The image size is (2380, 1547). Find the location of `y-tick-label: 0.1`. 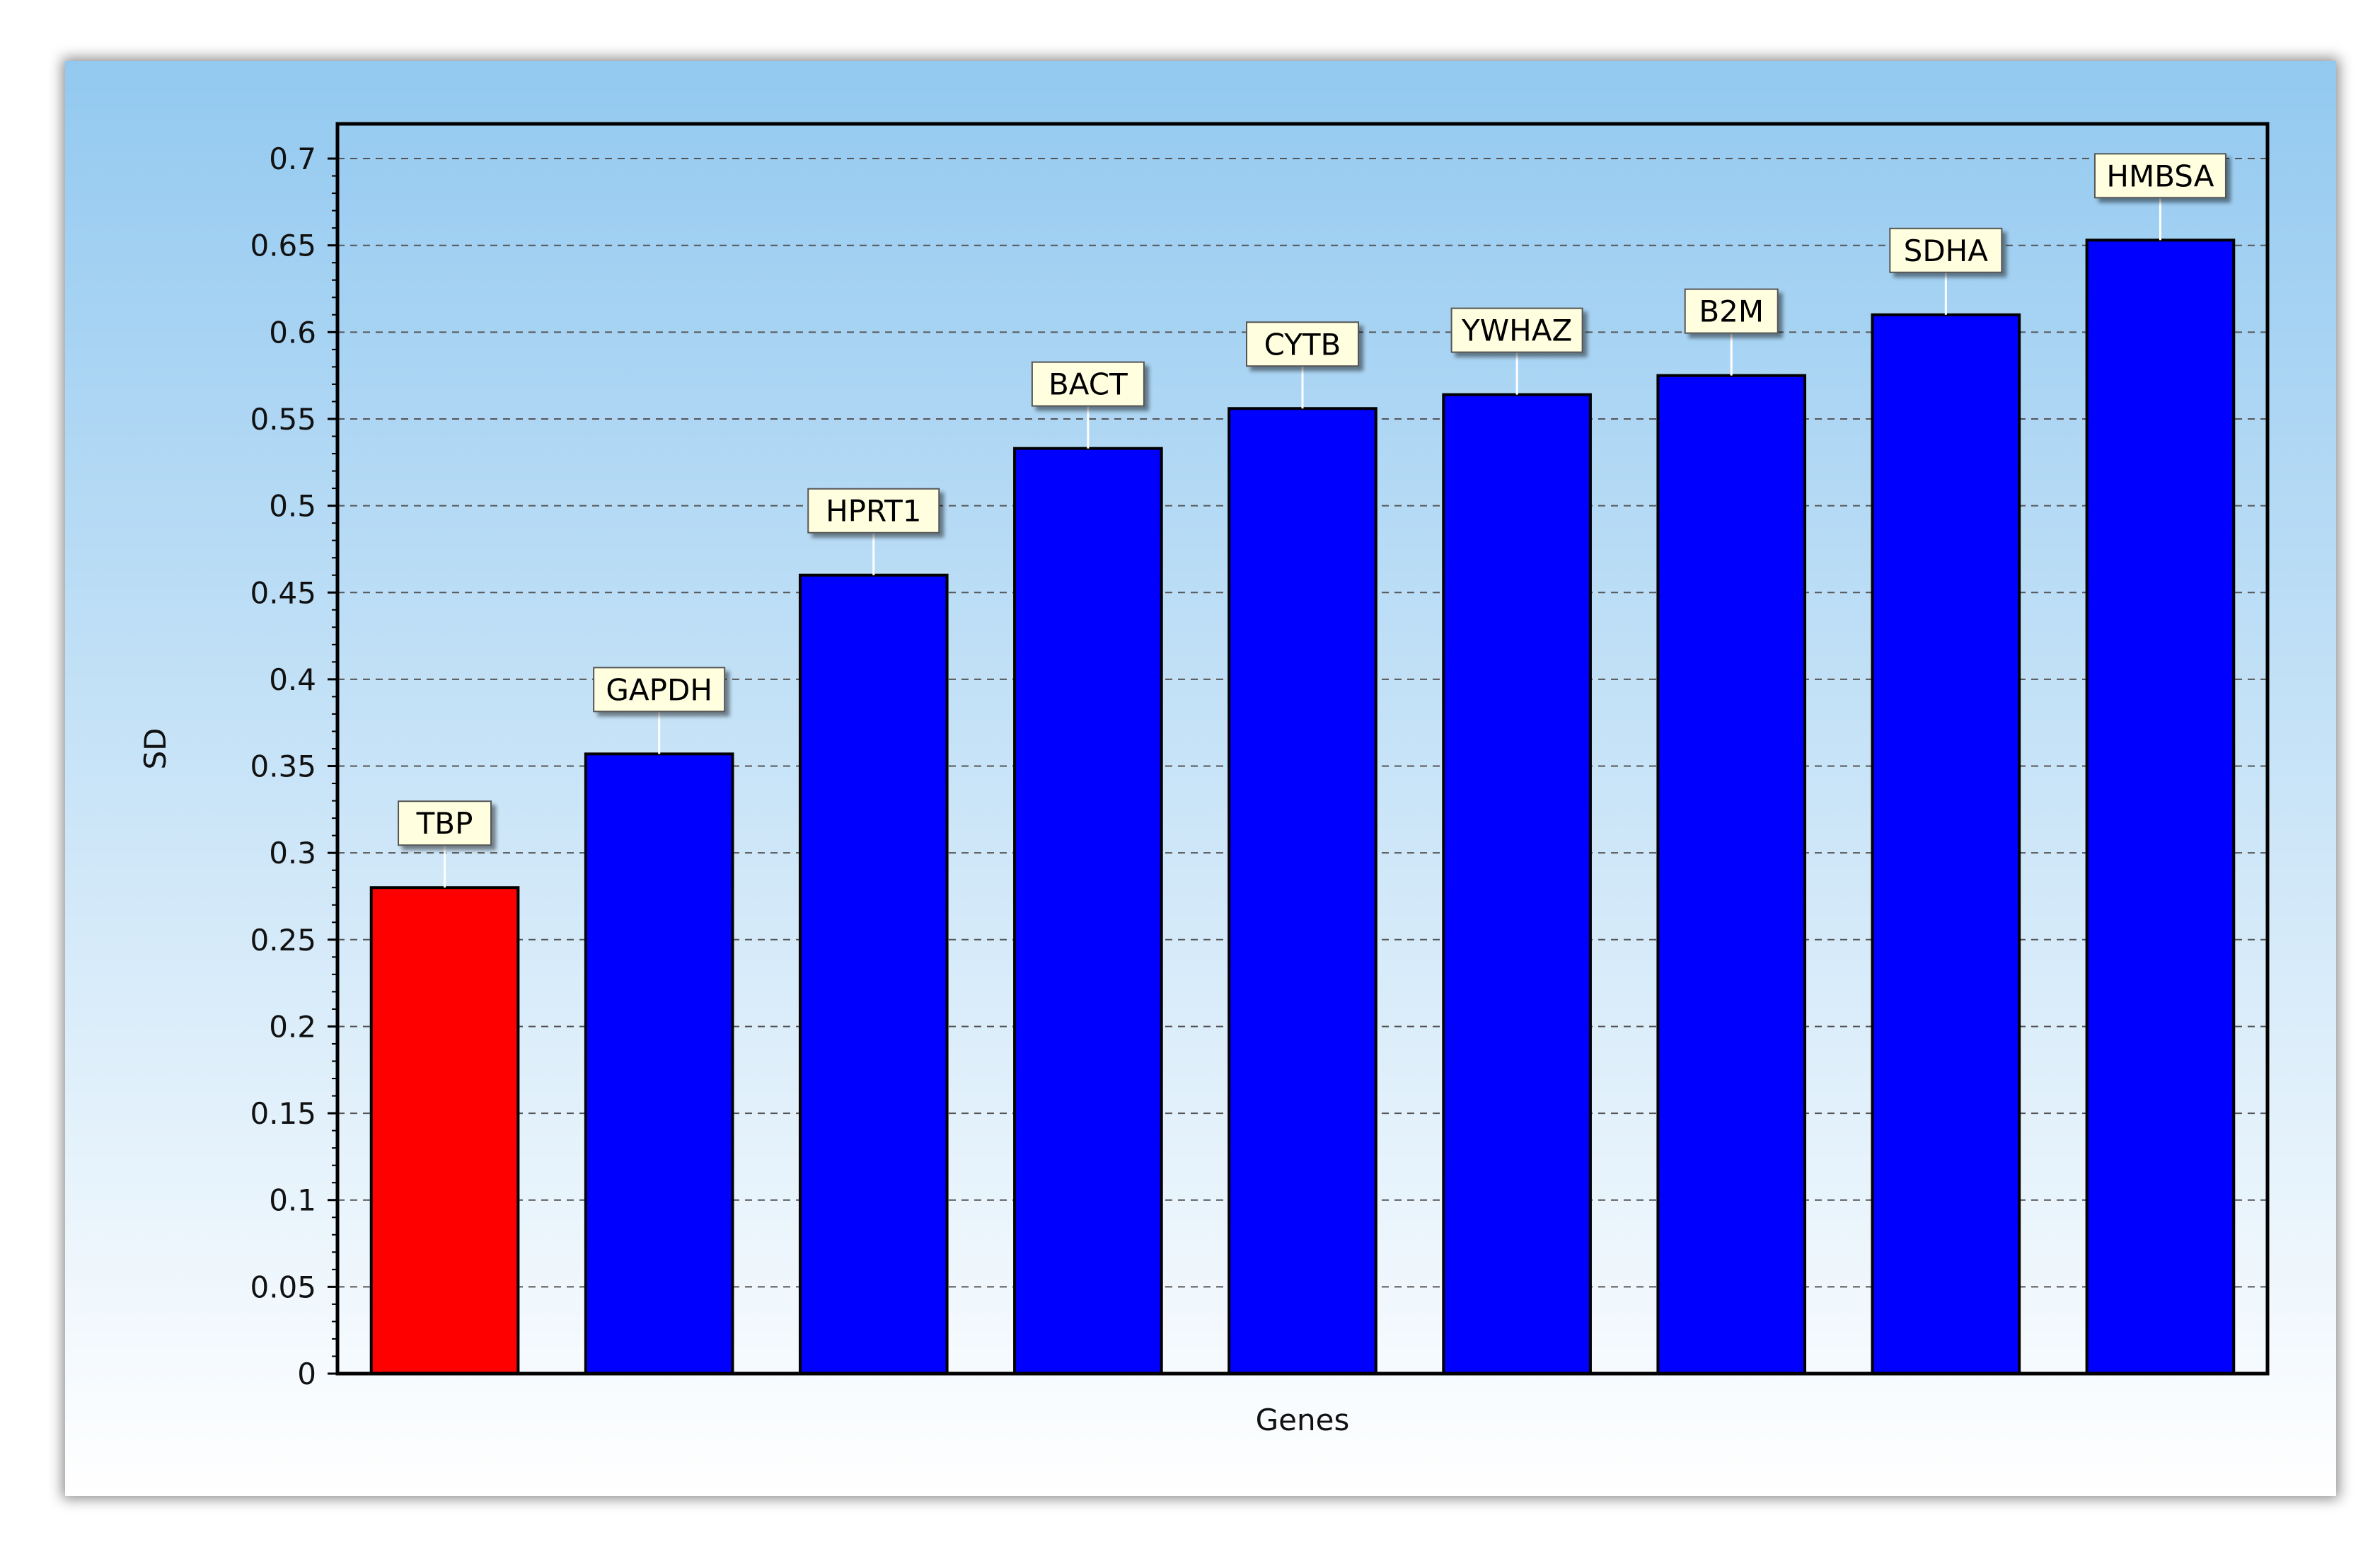

y-tick-label: 0.1 is located at coordinates (292, 1200).